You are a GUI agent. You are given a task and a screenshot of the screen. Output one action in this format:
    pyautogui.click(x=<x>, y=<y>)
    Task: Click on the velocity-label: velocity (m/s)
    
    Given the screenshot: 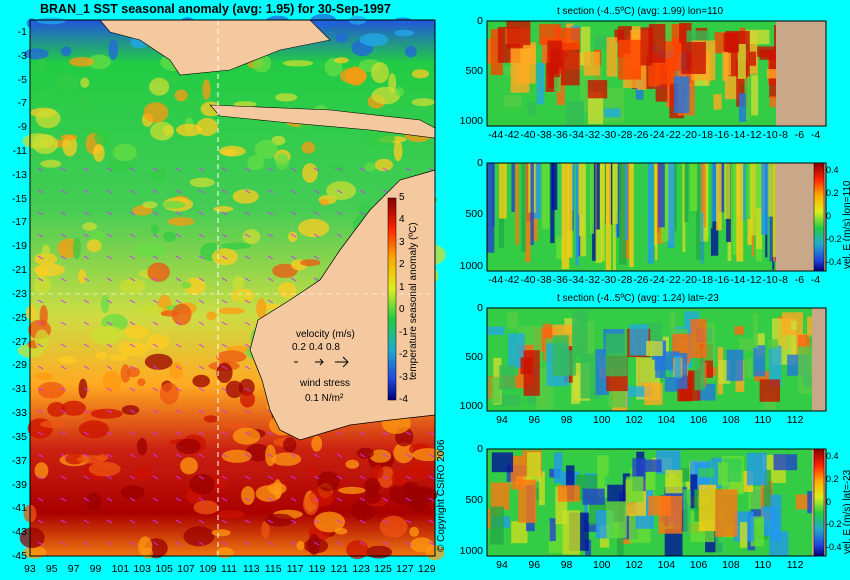 What is the action you would take?
    pyautogui.click(x=325, y=334)
    